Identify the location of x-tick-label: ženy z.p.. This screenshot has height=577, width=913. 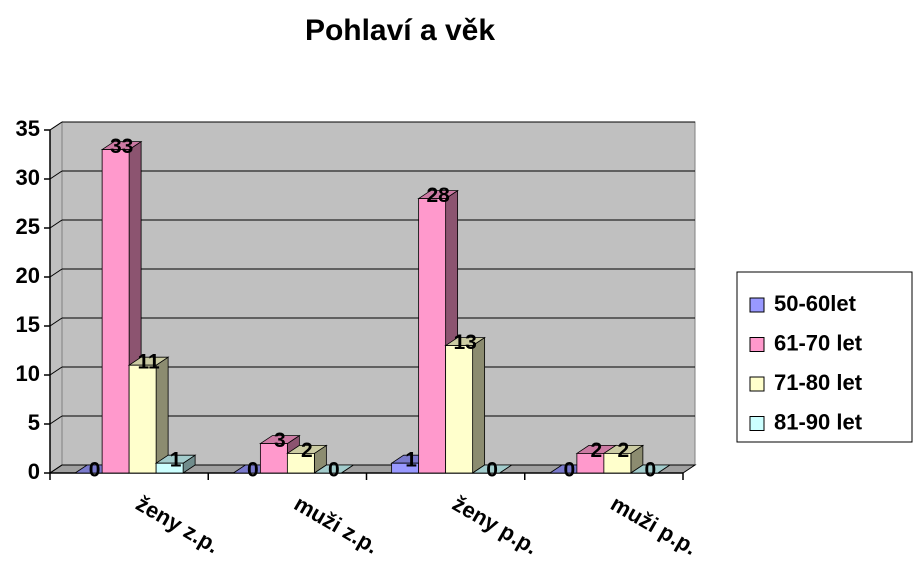
(178, 524).